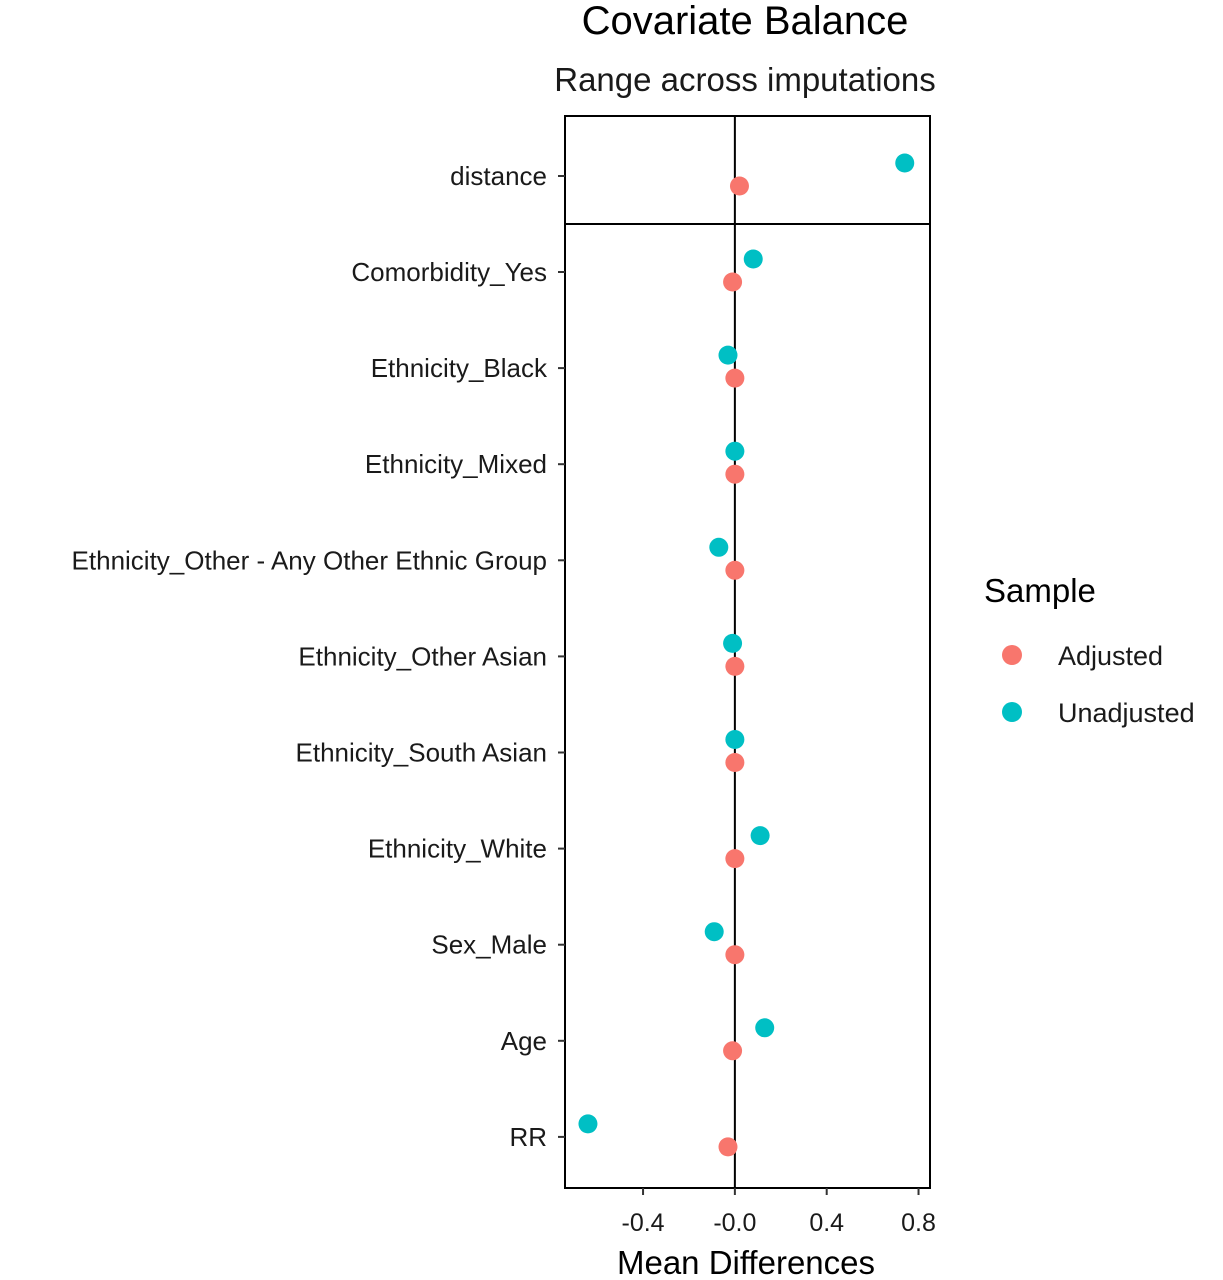 This screenshot has height=1280, width=1223. Describe the element at coordinates (1012, 655) in the screenshot. I see `legend-key-adjusted` at that location.